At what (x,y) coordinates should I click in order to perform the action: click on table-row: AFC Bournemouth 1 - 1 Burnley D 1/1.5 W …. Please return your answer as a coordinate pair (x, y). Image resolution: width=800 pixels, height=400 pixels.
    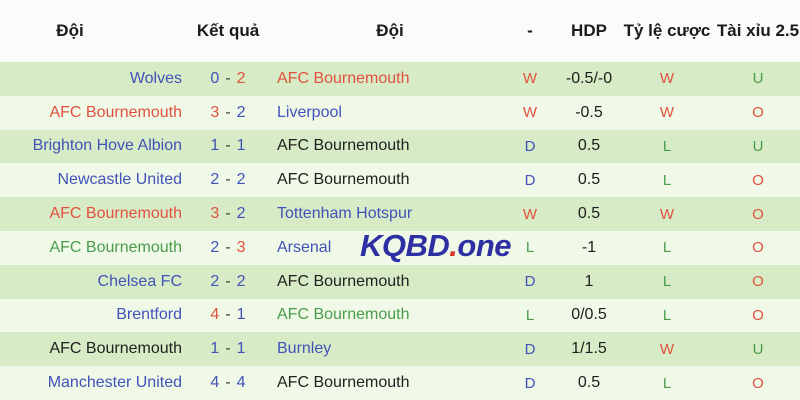
    Looking at the image, I should click on (400, 349).